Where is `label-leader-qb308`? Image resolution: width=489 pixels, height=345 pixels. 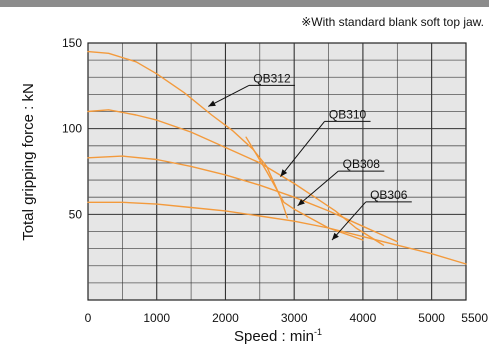
label-leader-qb308 is located at coordinates (318, 188).